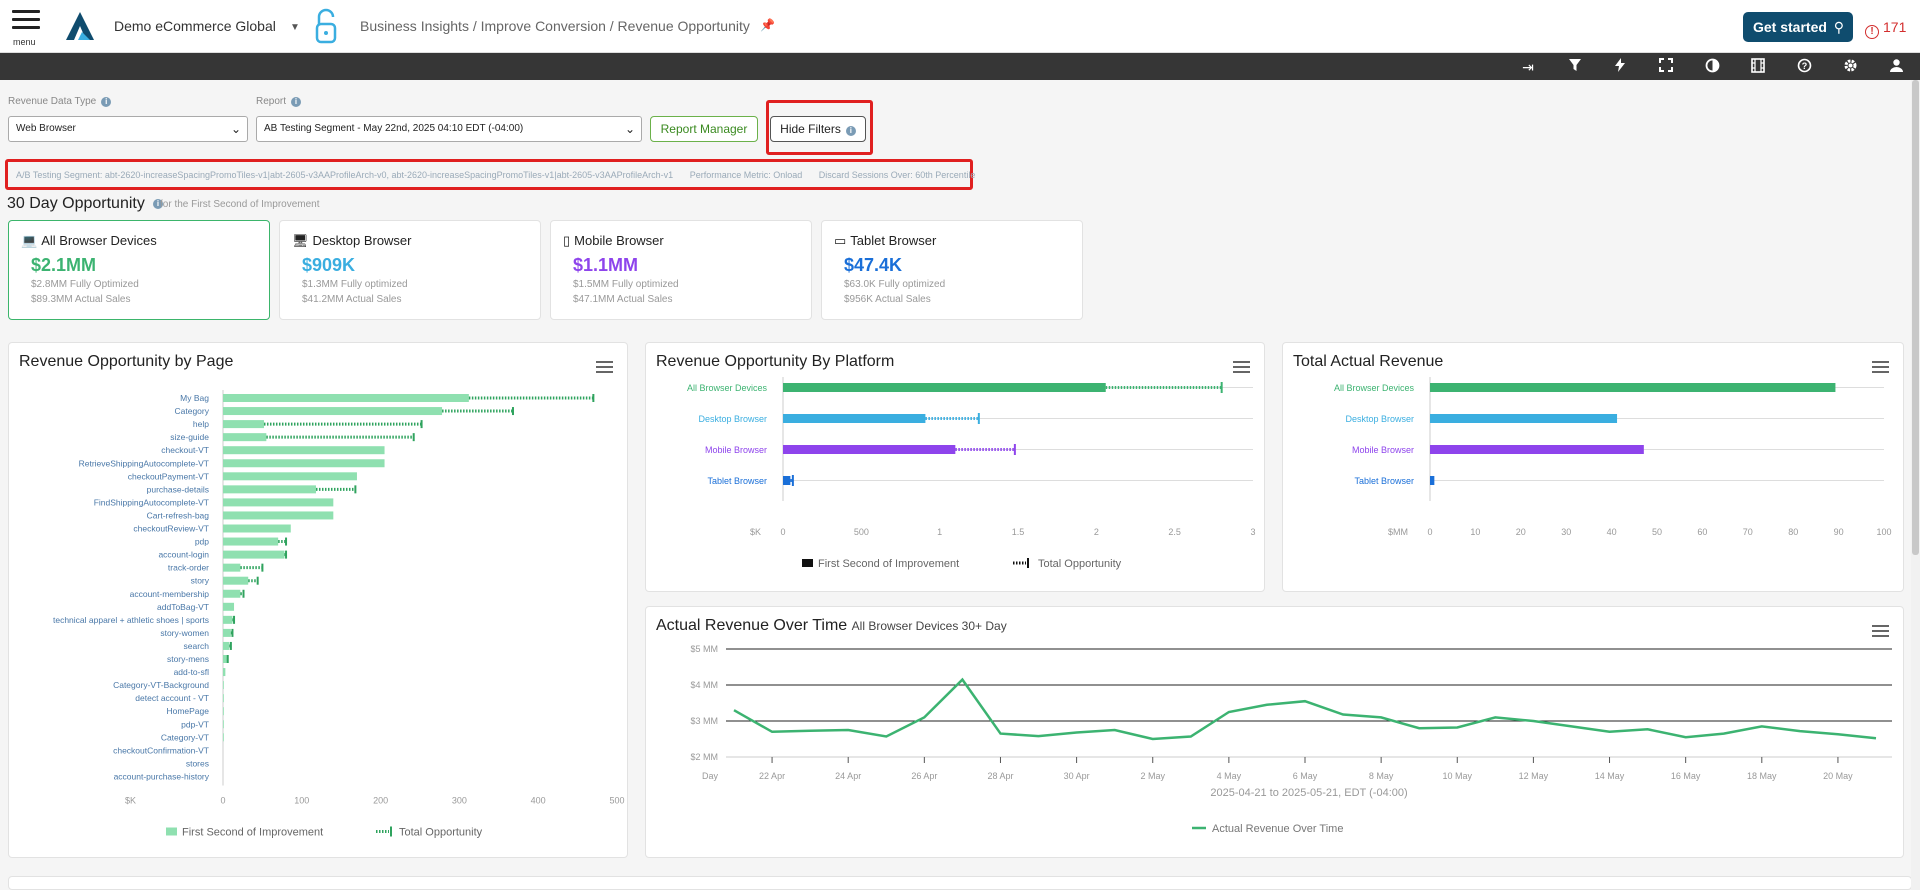 Image resolution: width=1920 pixels, height=890 pixels. I want to click on tick-label: account-purchase-history, so click(162, 776).